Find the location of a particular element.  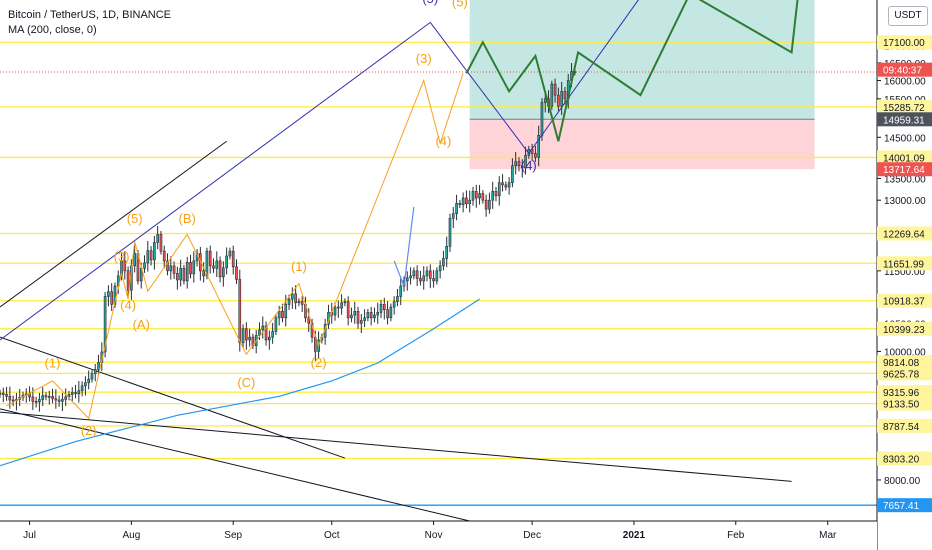

level-badge-11: 9315.96 is located at coordinates (901, 393).